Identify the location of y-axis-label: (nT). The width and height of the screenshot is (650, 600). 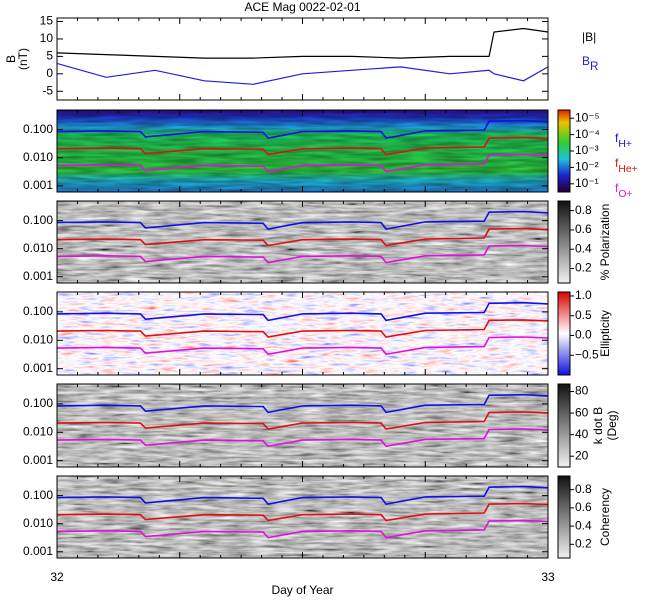
(23, 59).